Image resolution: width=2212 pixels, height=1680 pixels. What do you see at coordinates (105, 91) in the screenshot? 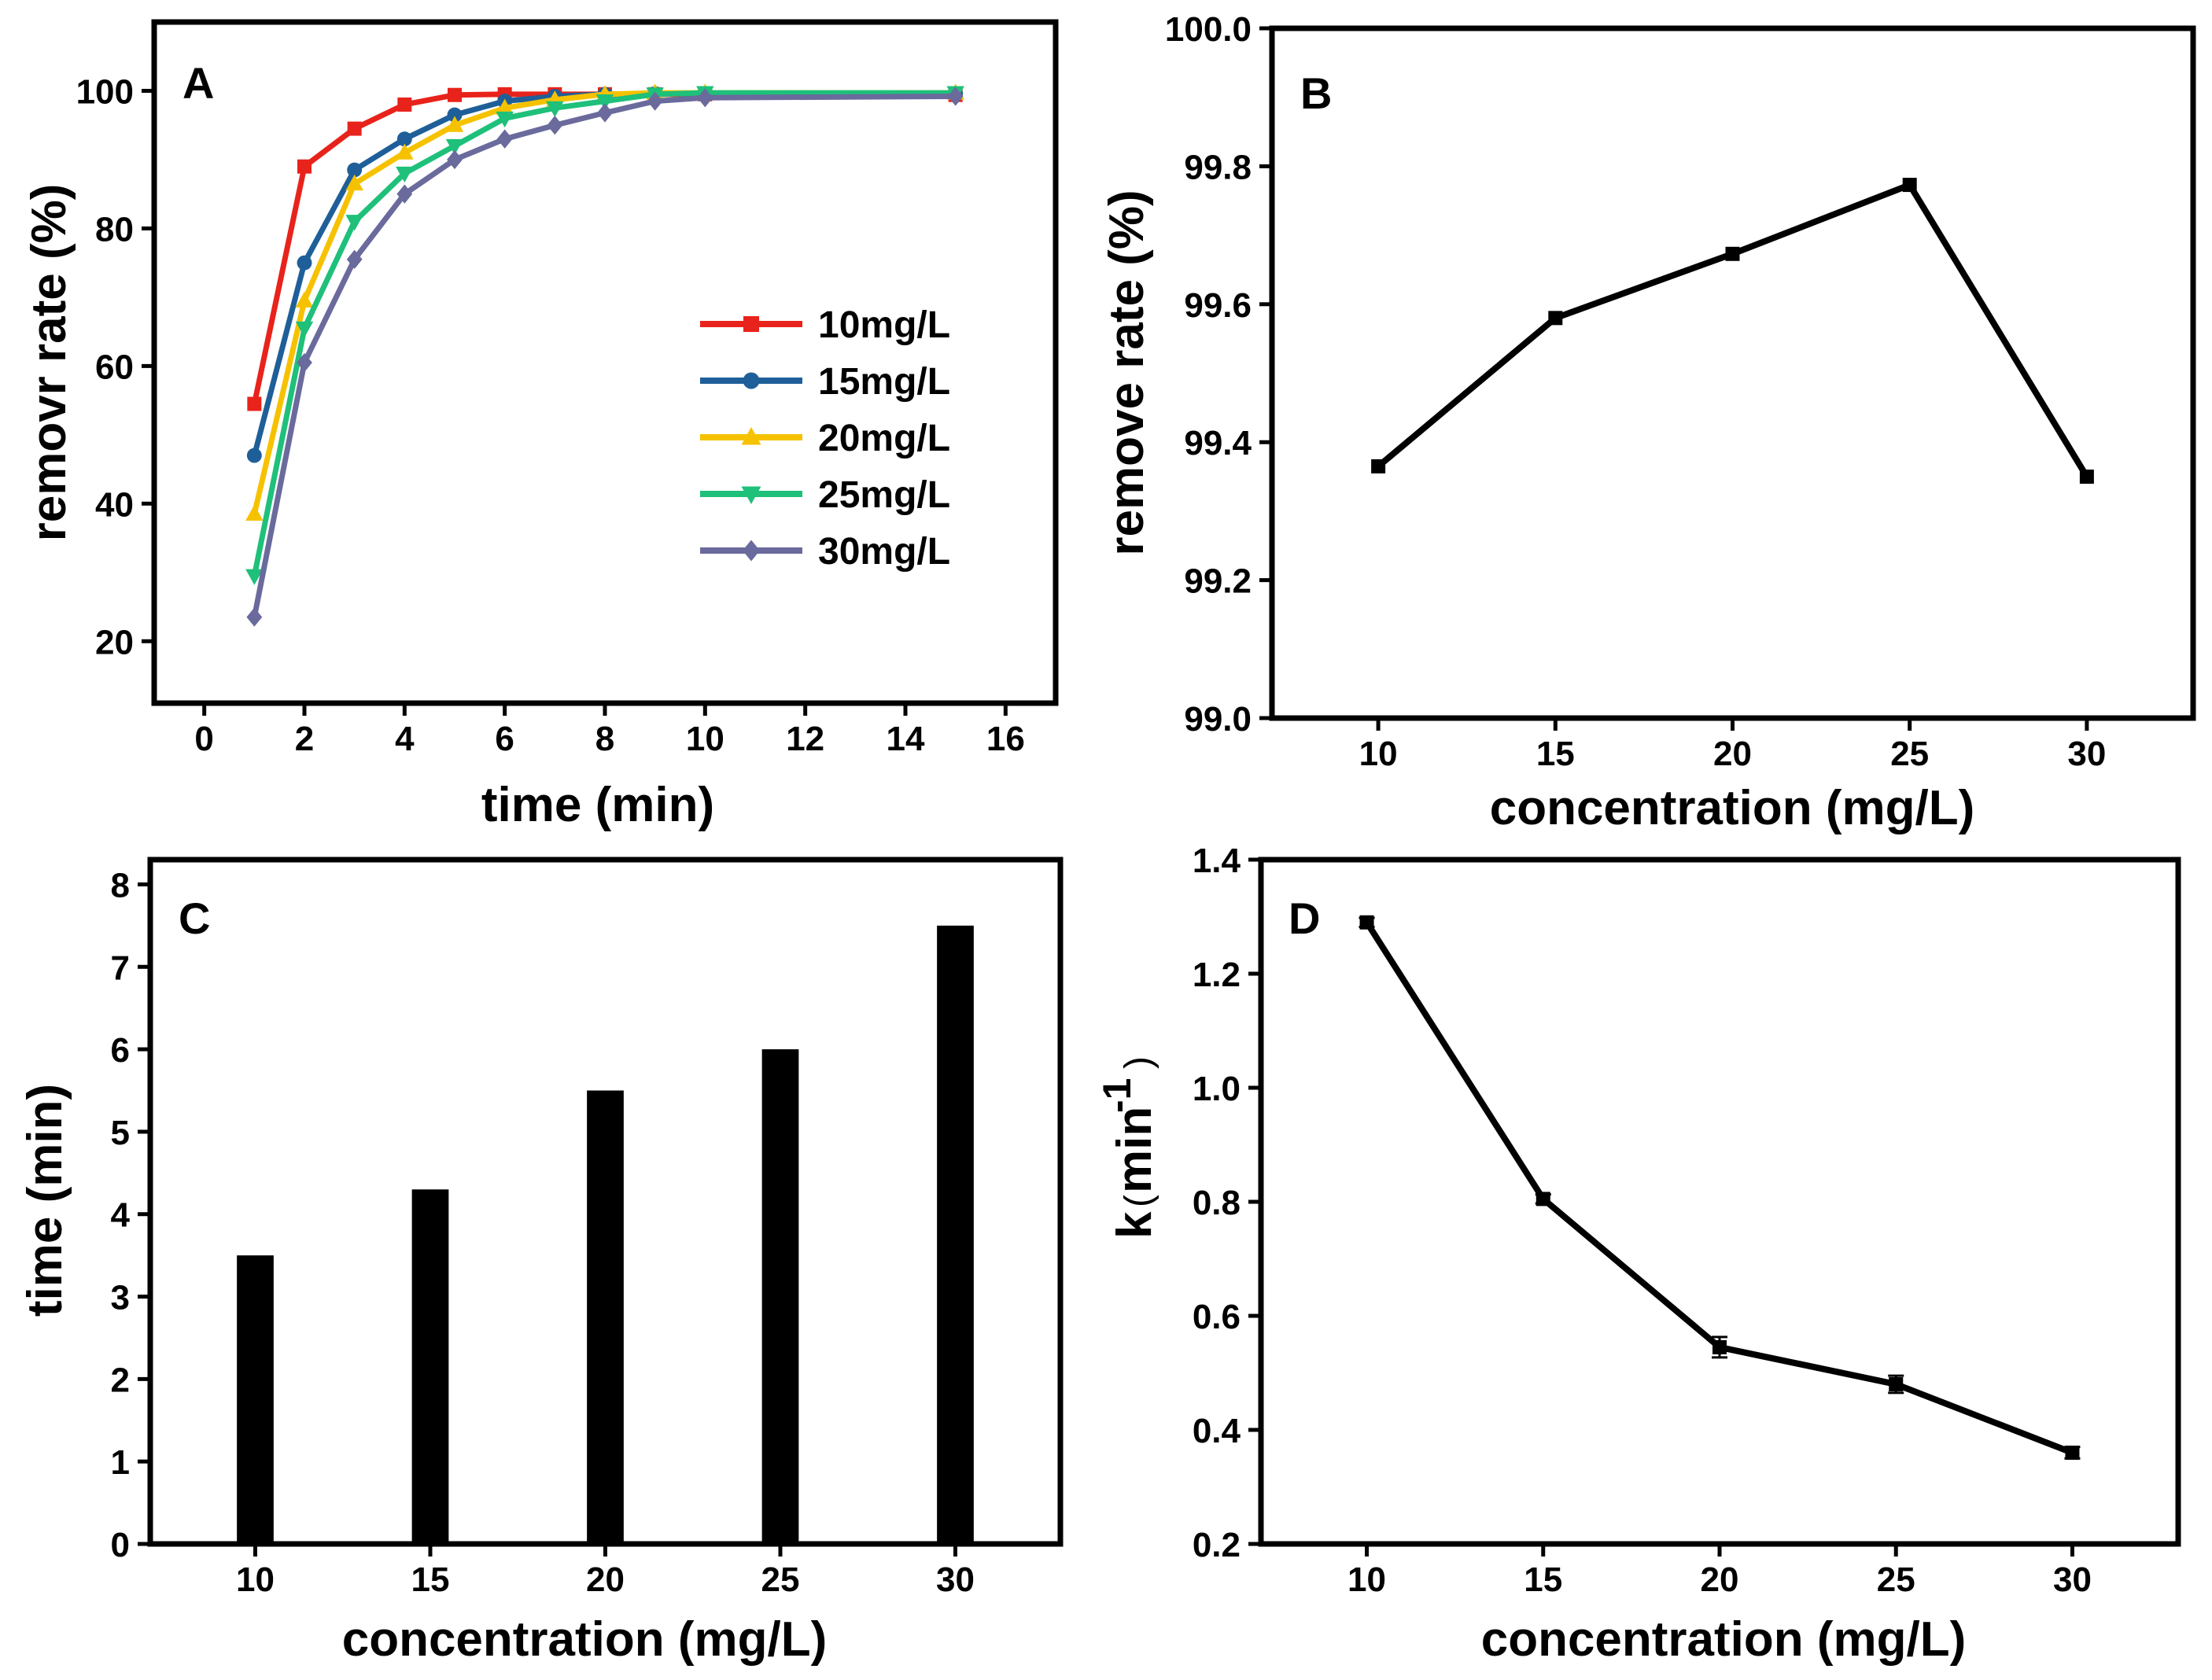
I see `y-tick-label: 100` at bounding box center [105, 91].